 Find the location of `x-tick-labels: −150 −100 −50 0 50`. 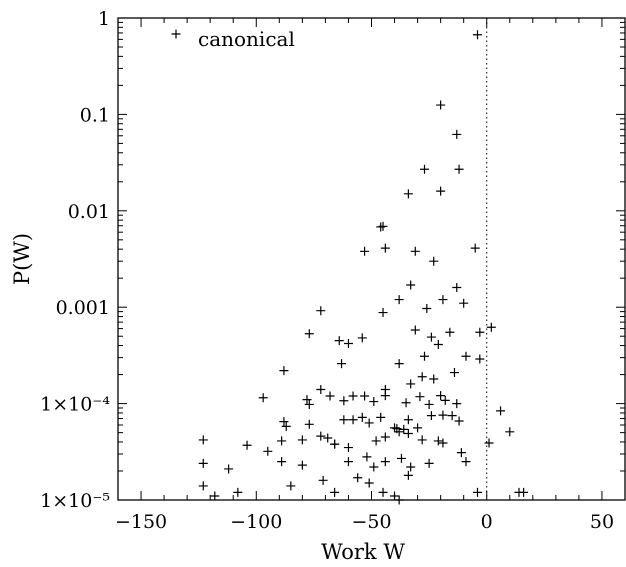

x-tick-labels: −150 −100 −50 0 50 is located at coordinates (364, 522).